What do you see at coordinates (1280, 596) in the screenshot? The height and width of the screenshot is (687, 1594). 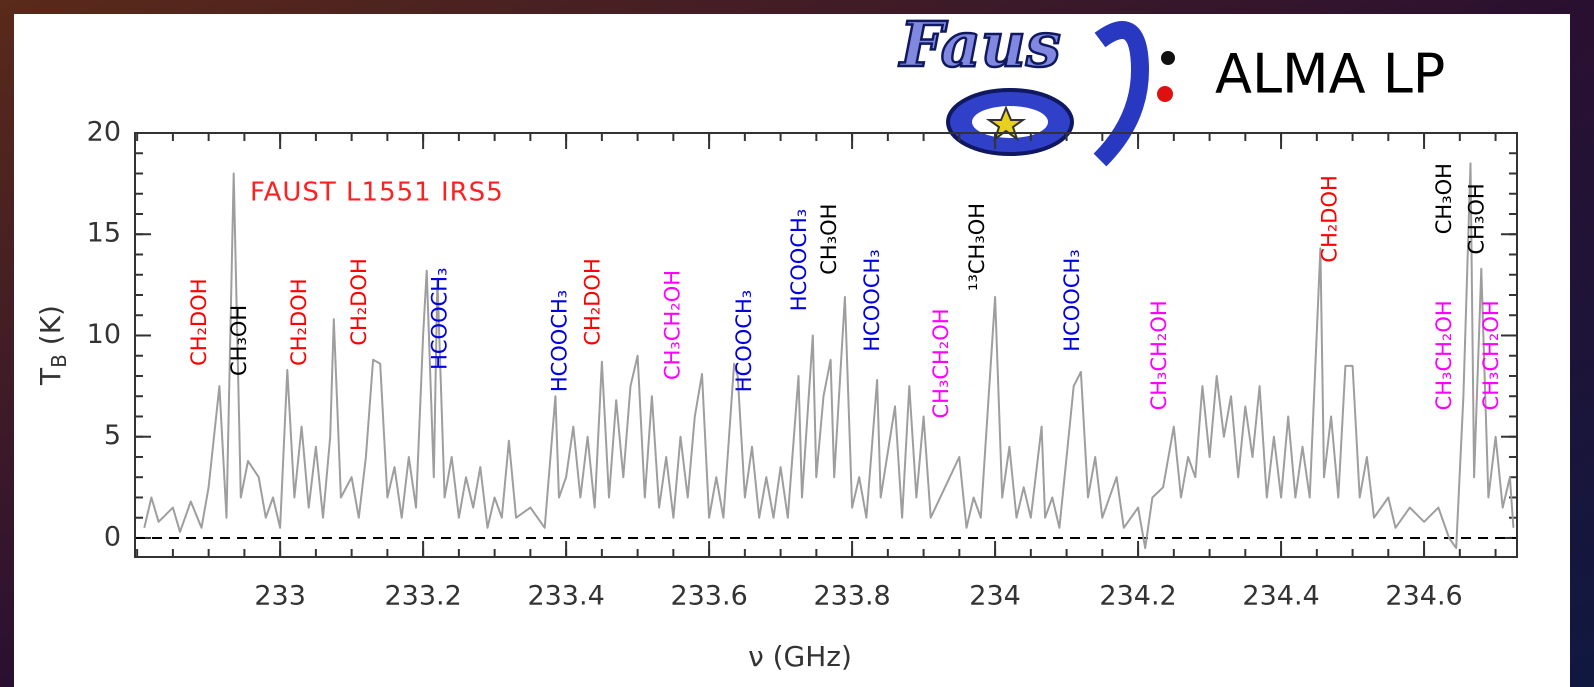 I see `x-tick-label: 234.4` at bounding box center [1280, 596].